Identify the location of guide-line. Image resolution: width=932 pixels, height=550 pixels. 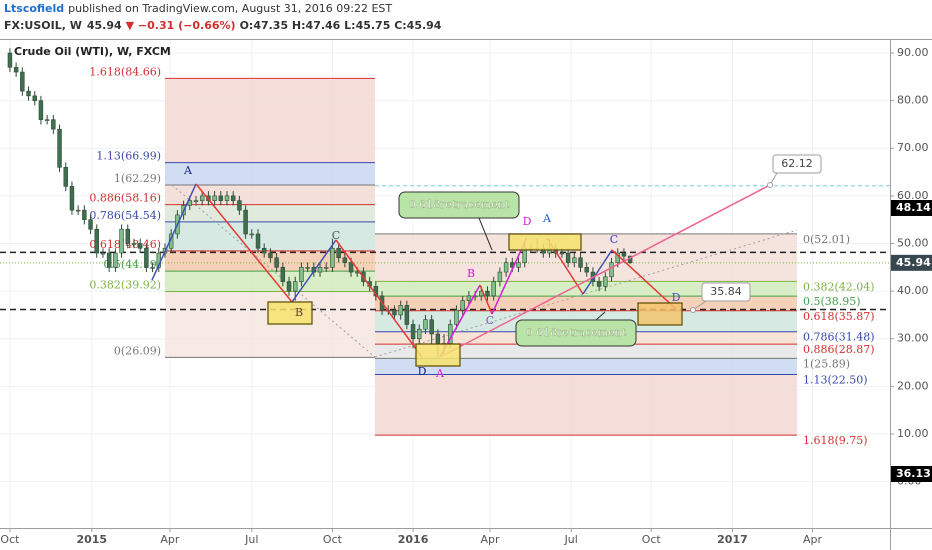
(273, 271).